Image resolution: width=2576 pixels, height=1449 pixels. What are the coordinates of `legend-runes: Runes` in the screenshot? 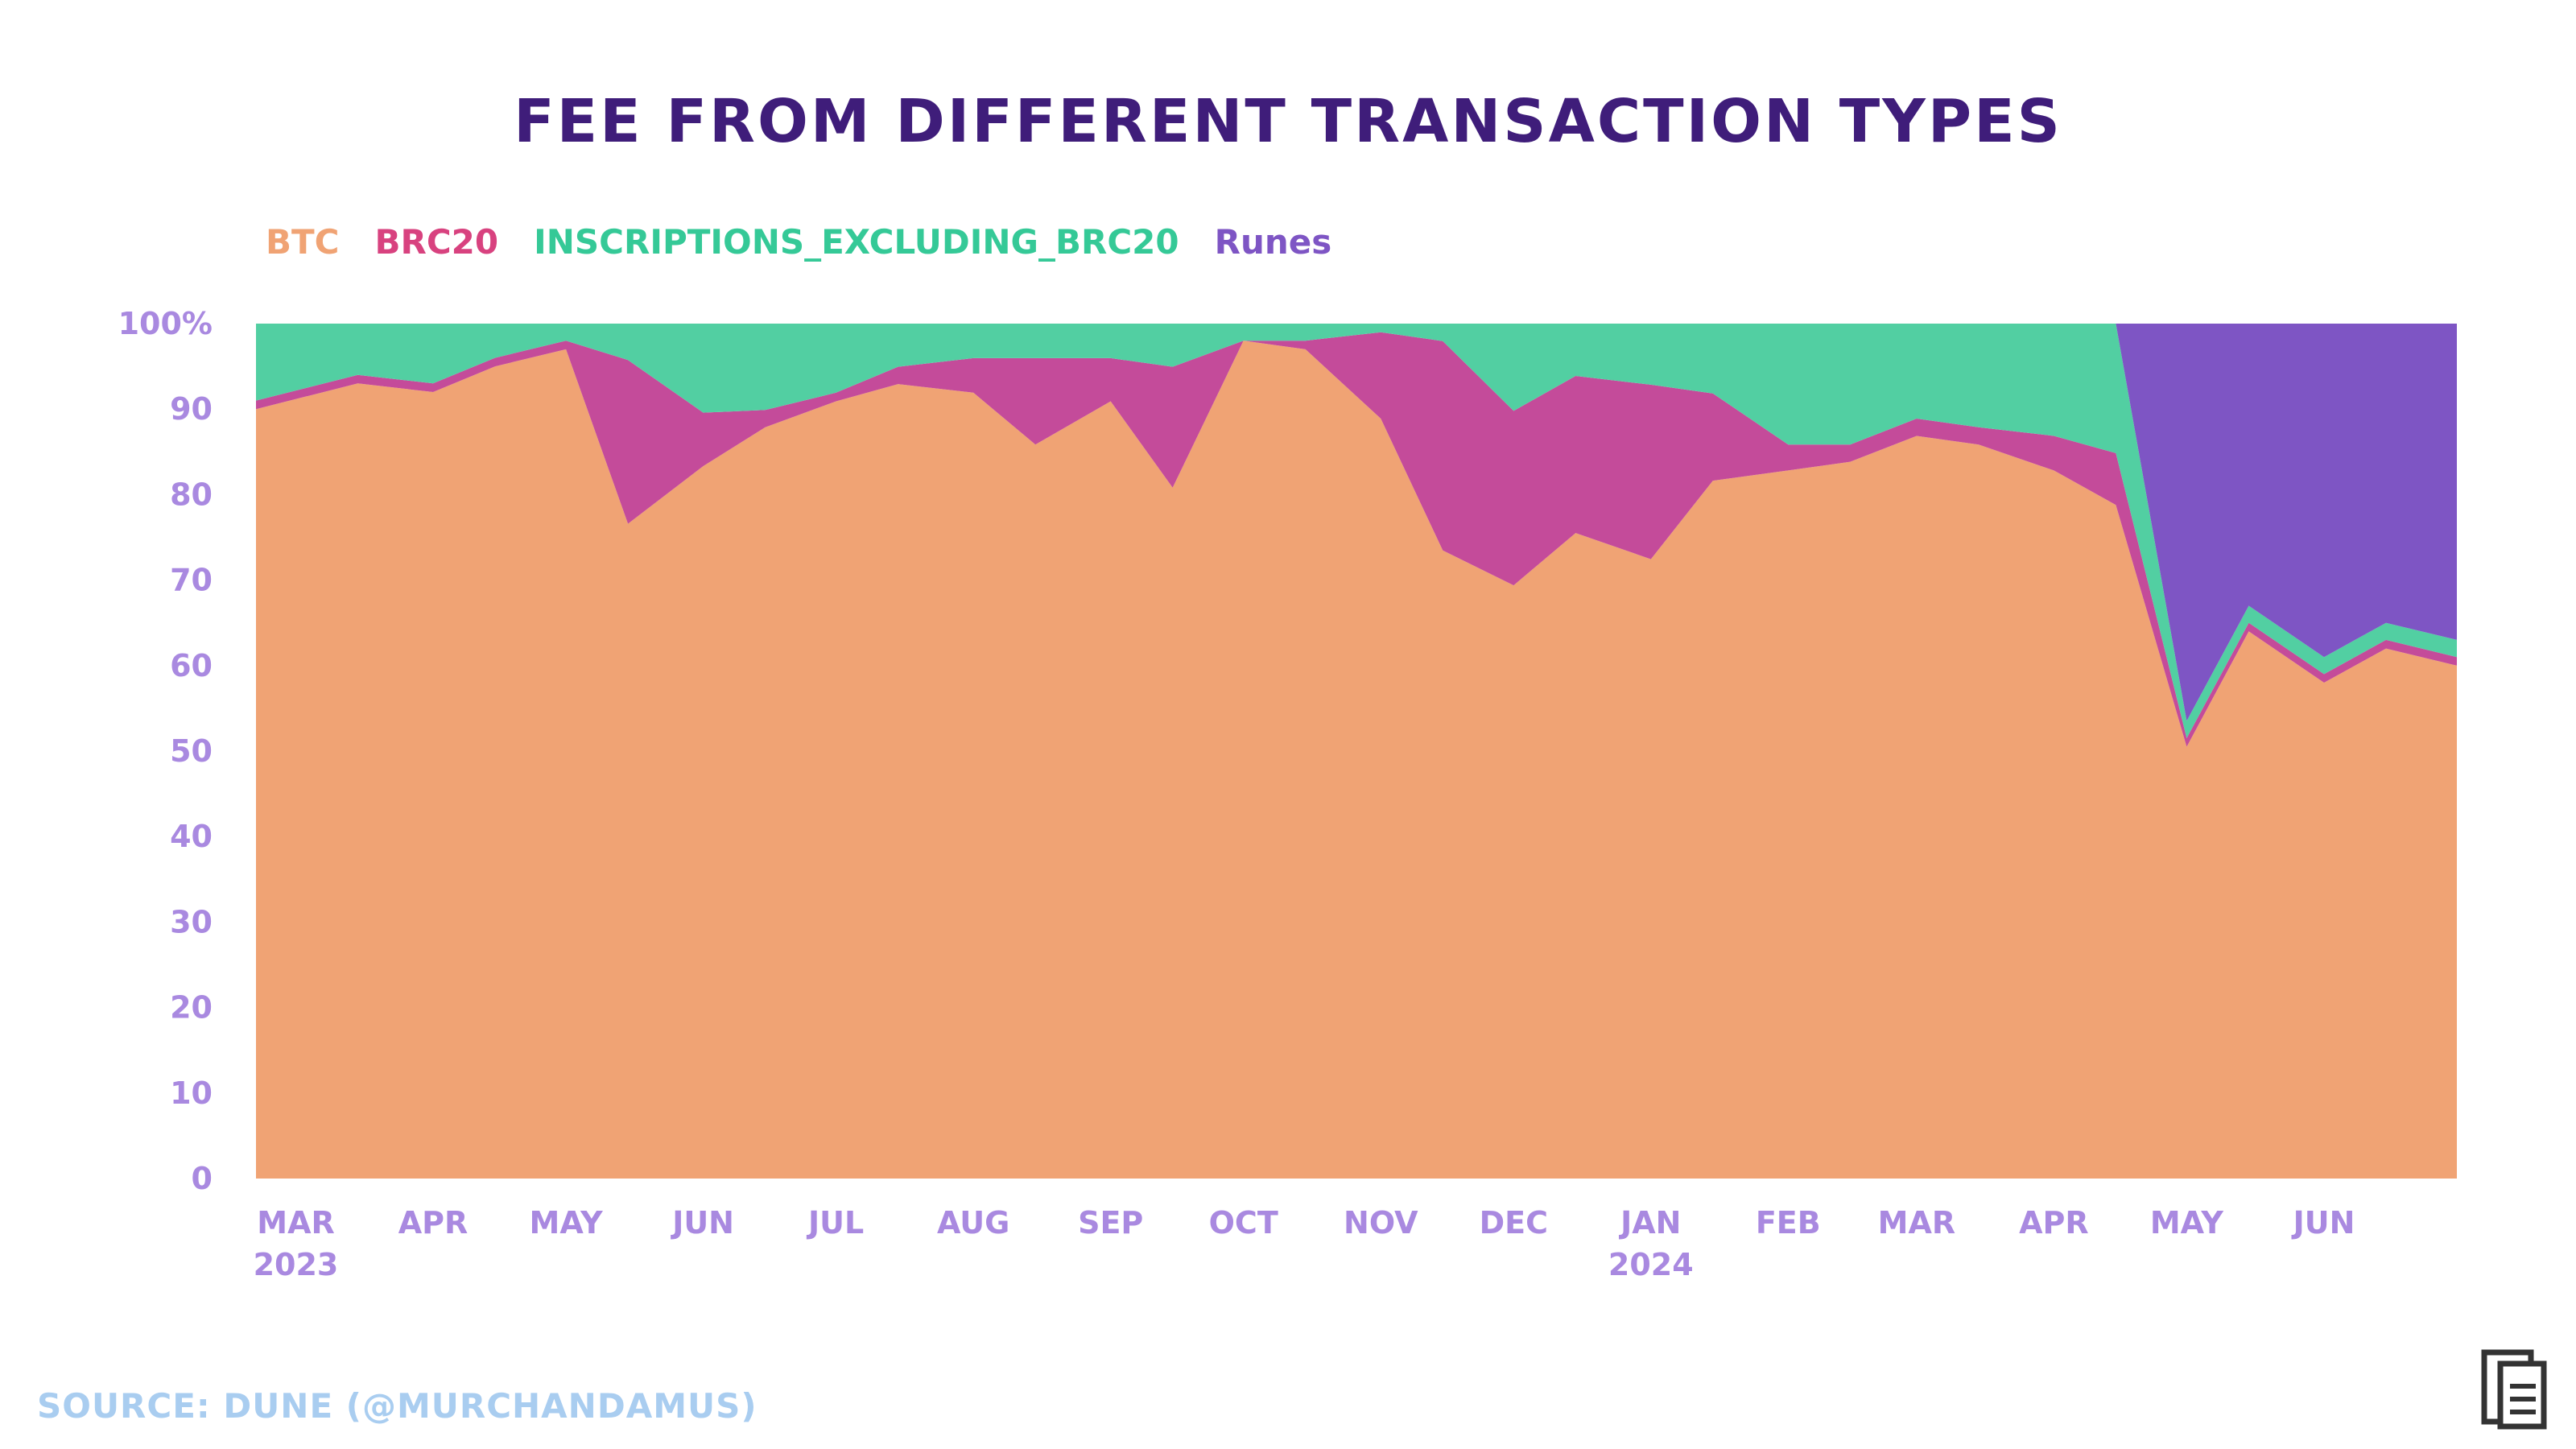 It's located at (1273, 242).